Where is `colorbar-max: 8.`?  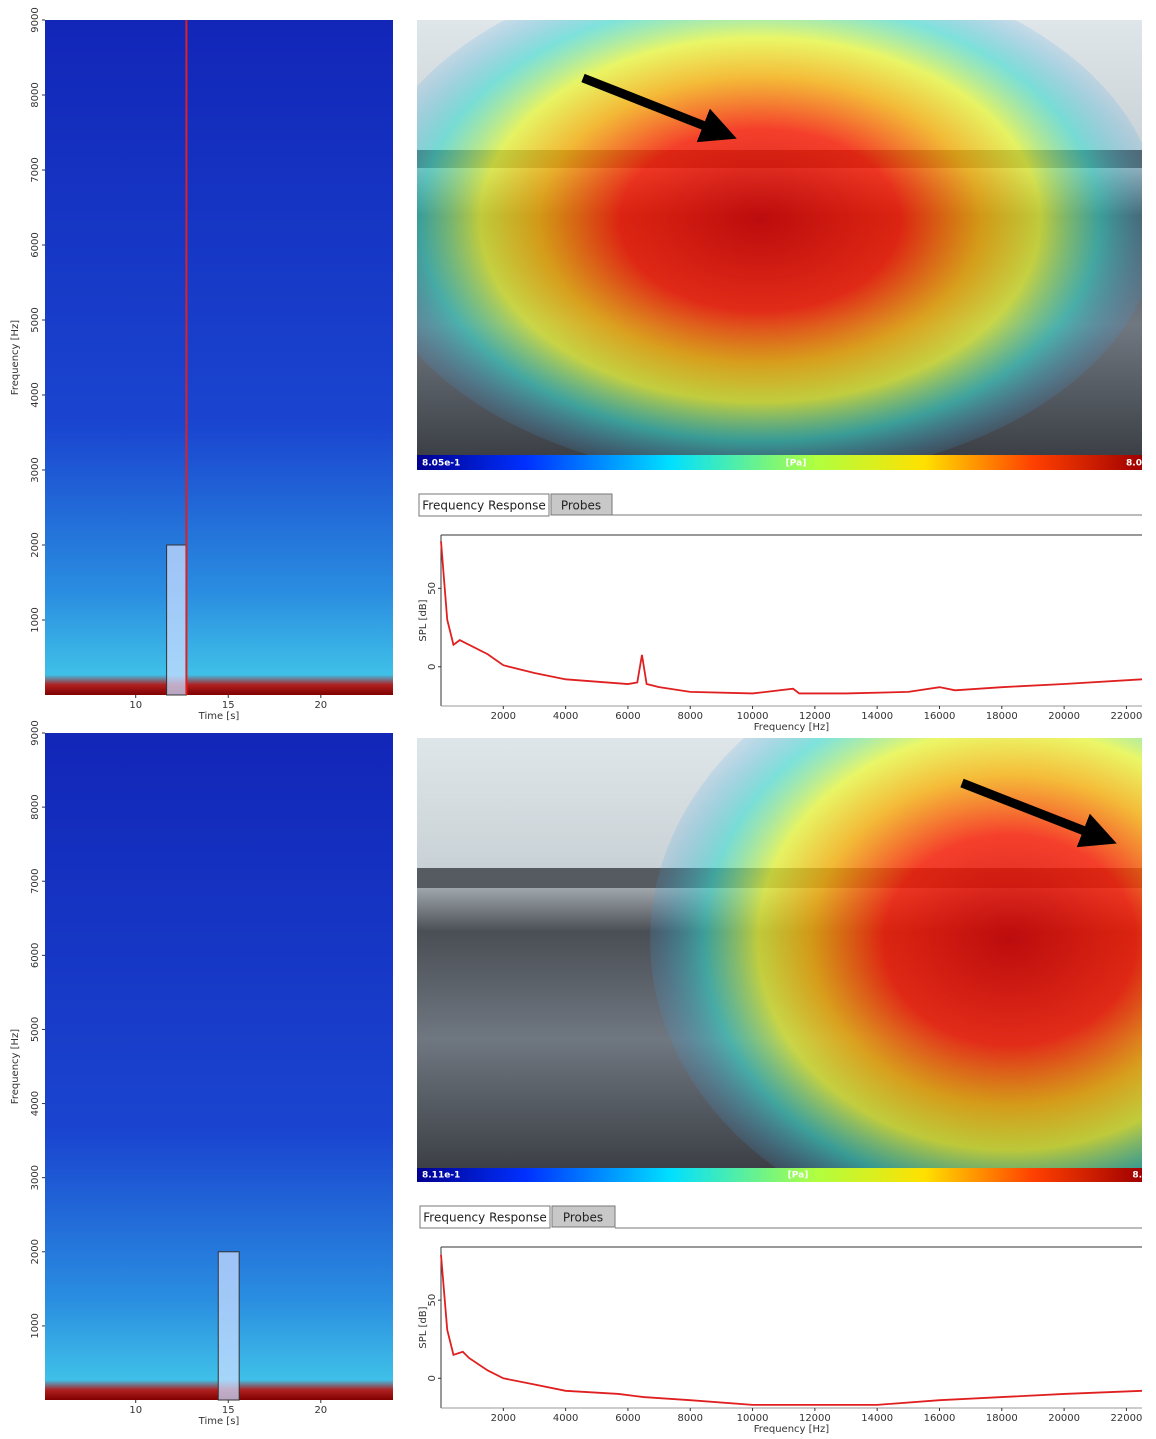 colorbar-max: 8. is located at coordinates (1137, 1176).